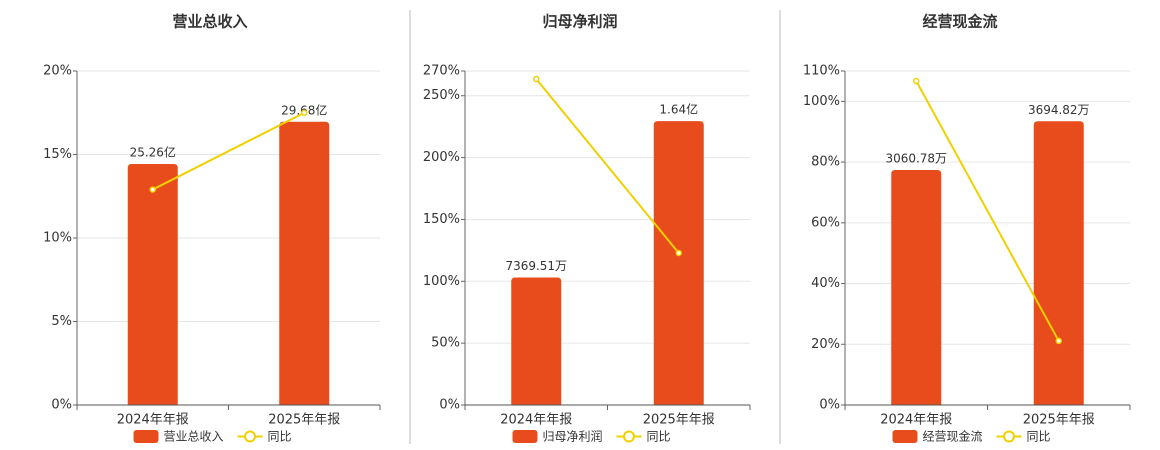  I want to click on legend-label: 营业总收入, so click(194, 437).